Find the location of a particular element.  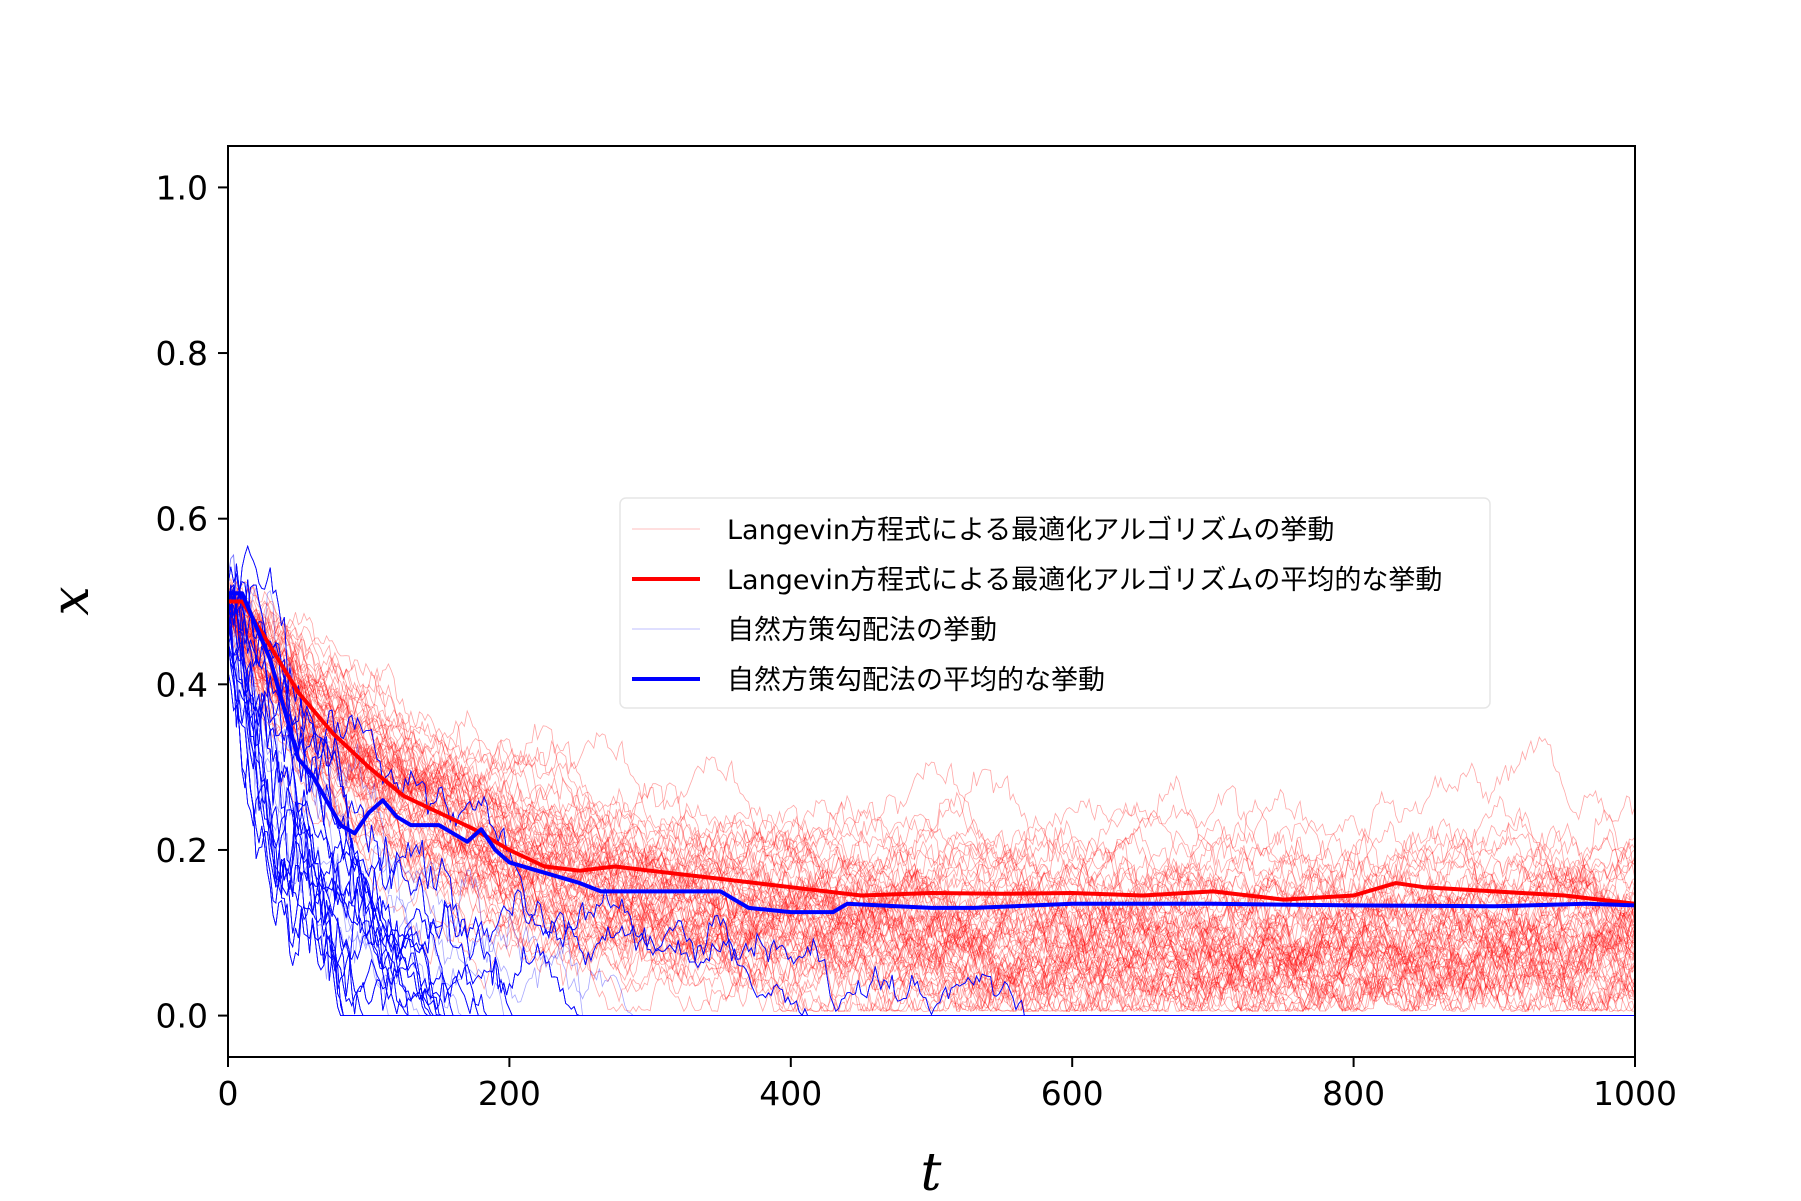

x-tick-label: 200 is located at coordinates (509, 1093).